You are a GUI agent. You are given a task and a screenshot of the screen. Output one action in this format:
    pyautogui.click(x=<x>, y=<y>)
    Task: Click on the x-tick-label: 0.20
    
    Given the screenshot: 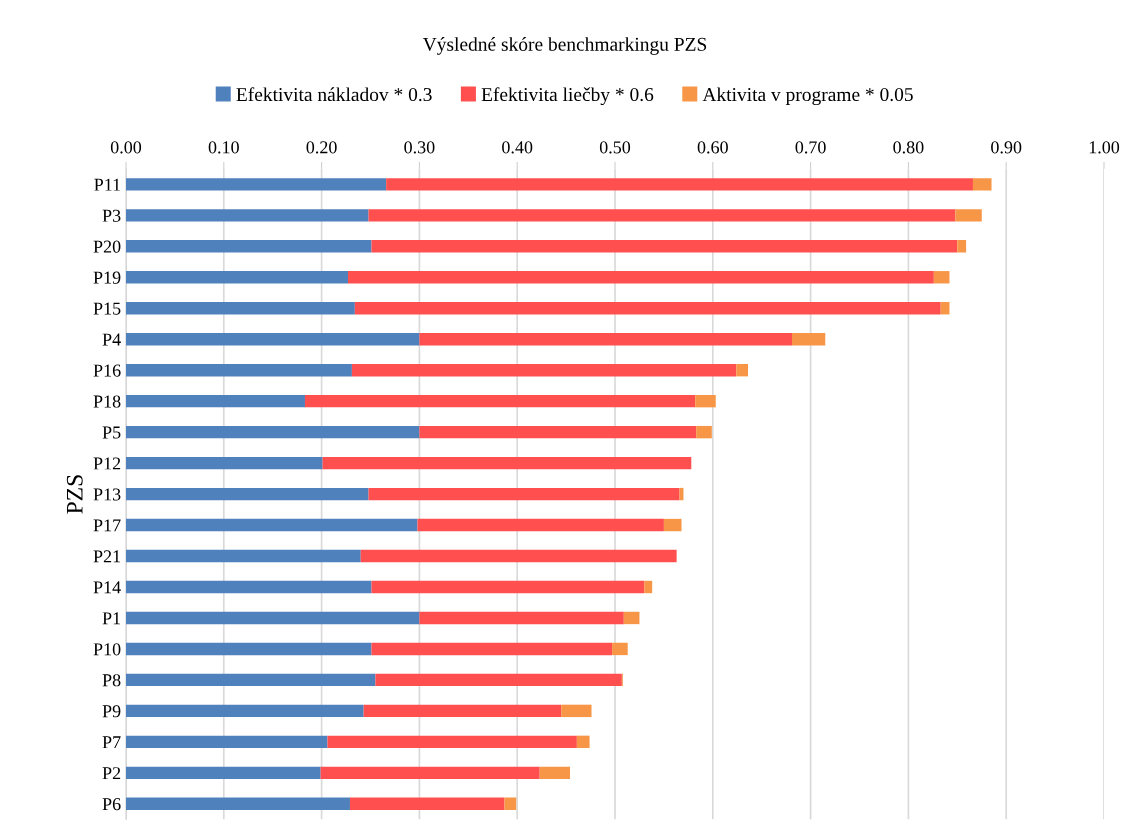 What is the action you would take?
    pyautogui.click(x=321, y=147)
    